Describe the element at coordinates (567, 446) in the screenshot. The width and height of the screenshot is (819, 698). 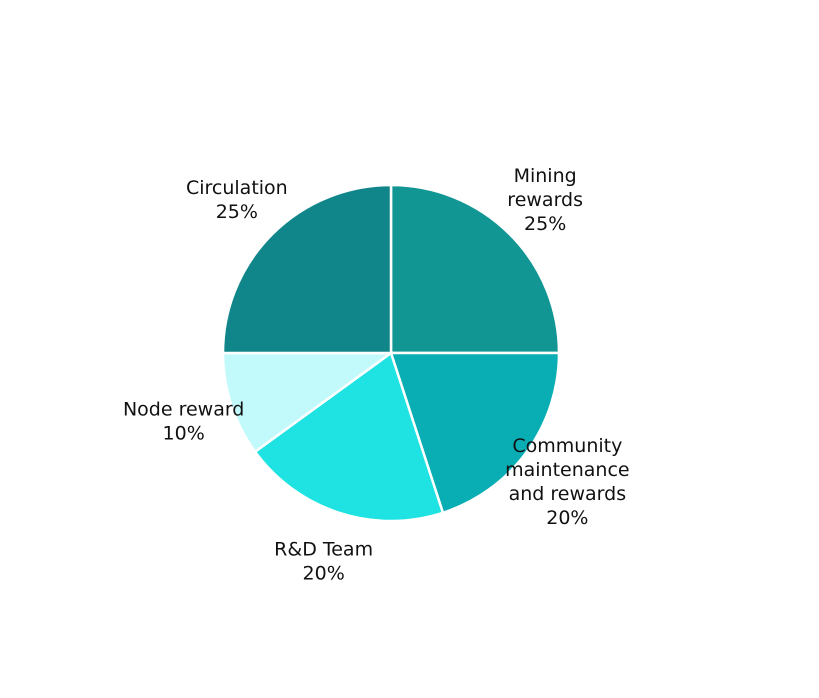
I see `pie-label-text: Community` at that location.